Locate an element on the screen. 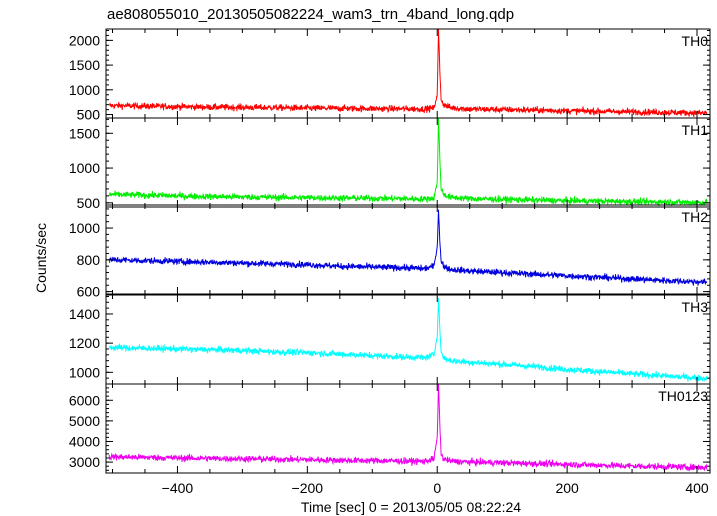 This screenshot has width=717, height=516. x-axis-label: Time [sec] 0 = 2013/05/05 08:22:24 is located at coordinates (411, 507).